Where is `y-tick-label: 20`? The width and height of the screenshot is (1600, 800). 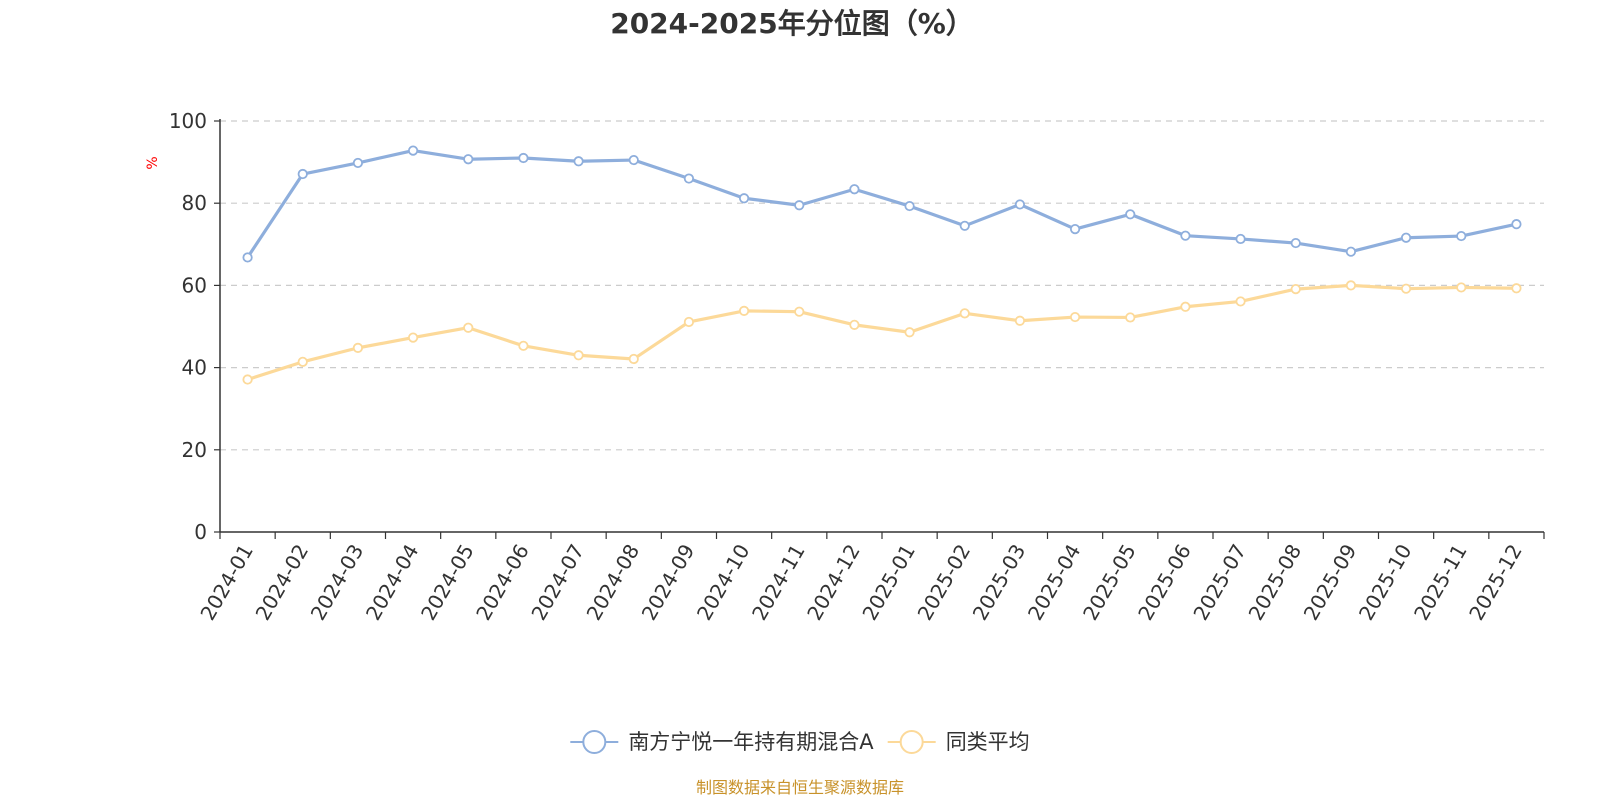
y-tick-label: 20 is located at coordinates (194, 450).